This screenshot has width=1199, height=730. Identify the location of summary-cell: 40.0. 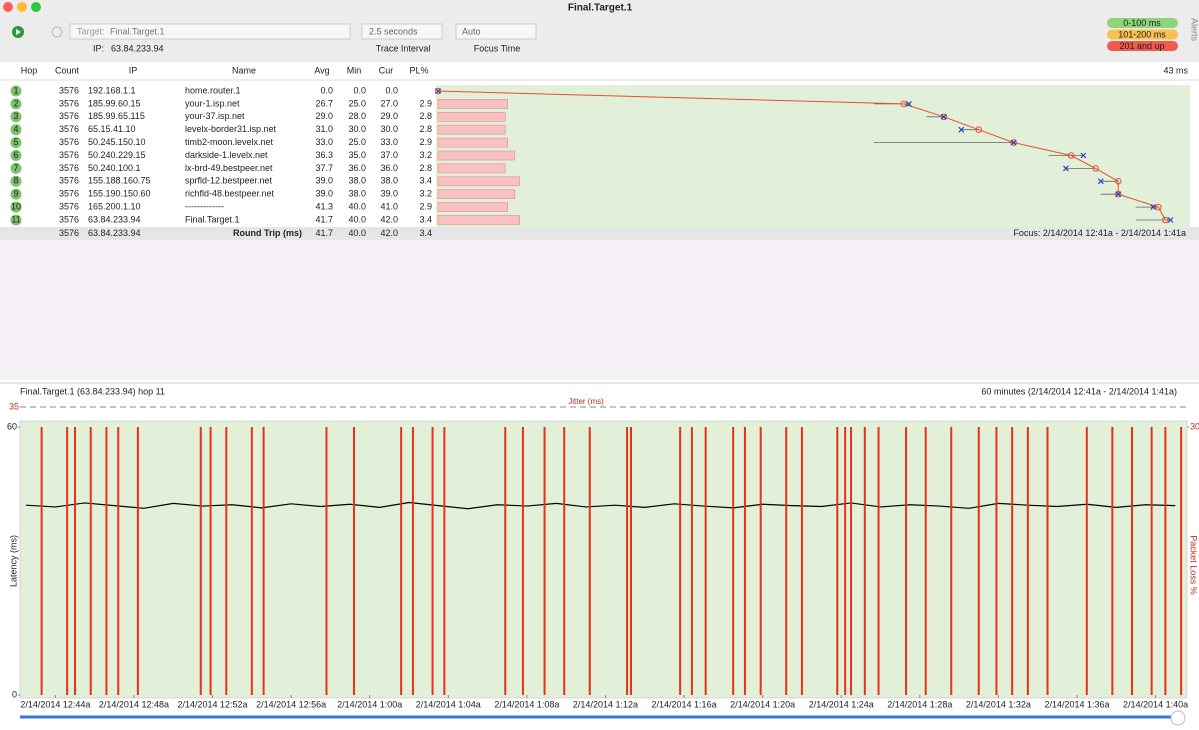
(357, 233).